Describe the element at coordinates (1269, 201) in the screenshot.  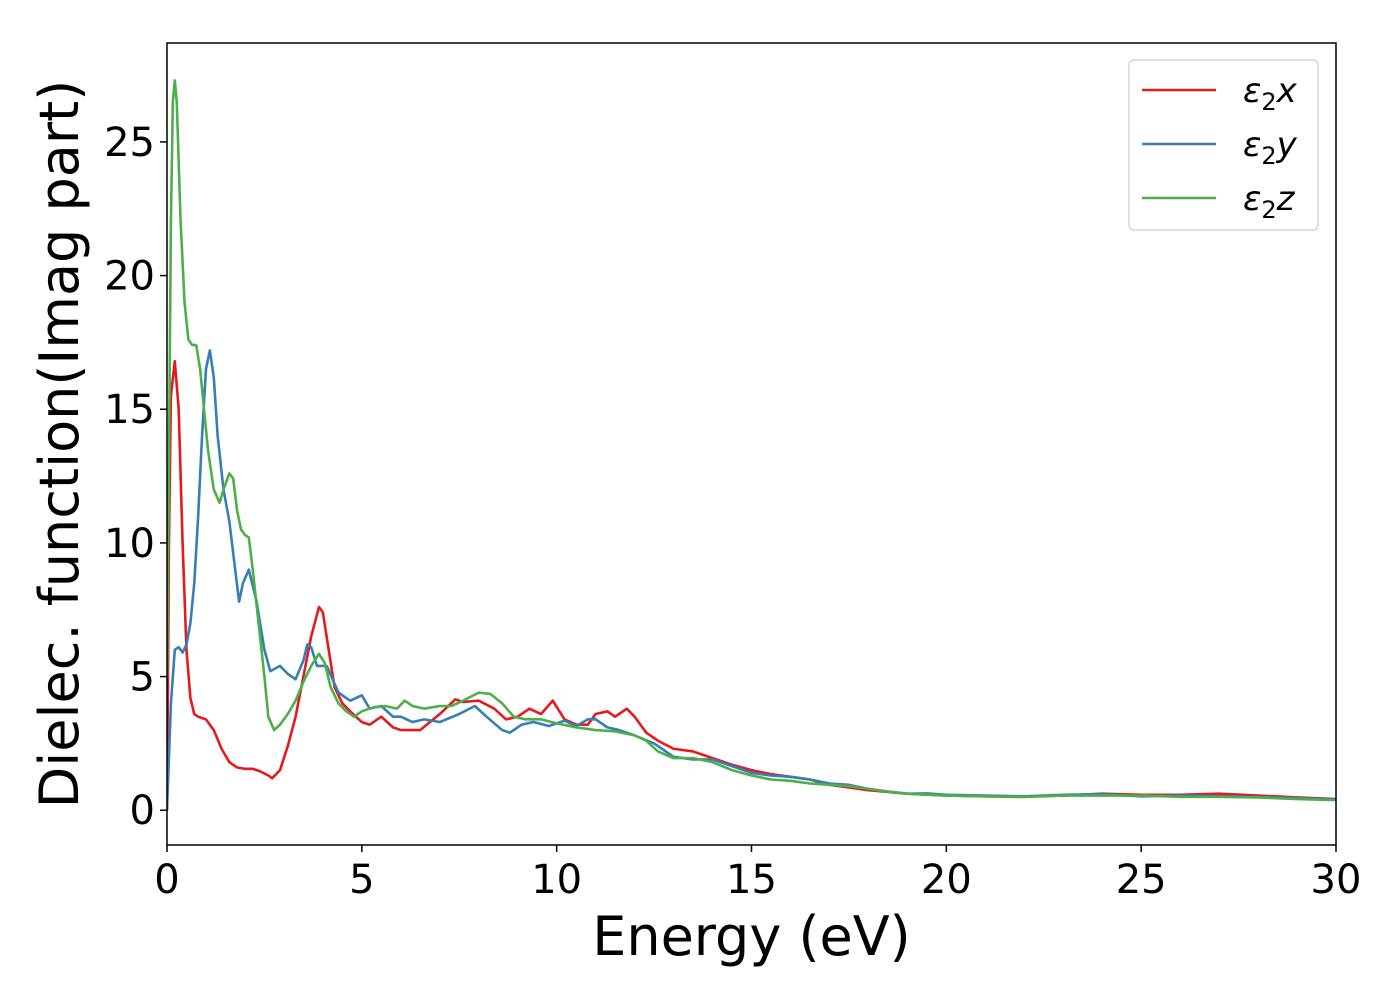
I see `legend-label: ε2z` at that location.